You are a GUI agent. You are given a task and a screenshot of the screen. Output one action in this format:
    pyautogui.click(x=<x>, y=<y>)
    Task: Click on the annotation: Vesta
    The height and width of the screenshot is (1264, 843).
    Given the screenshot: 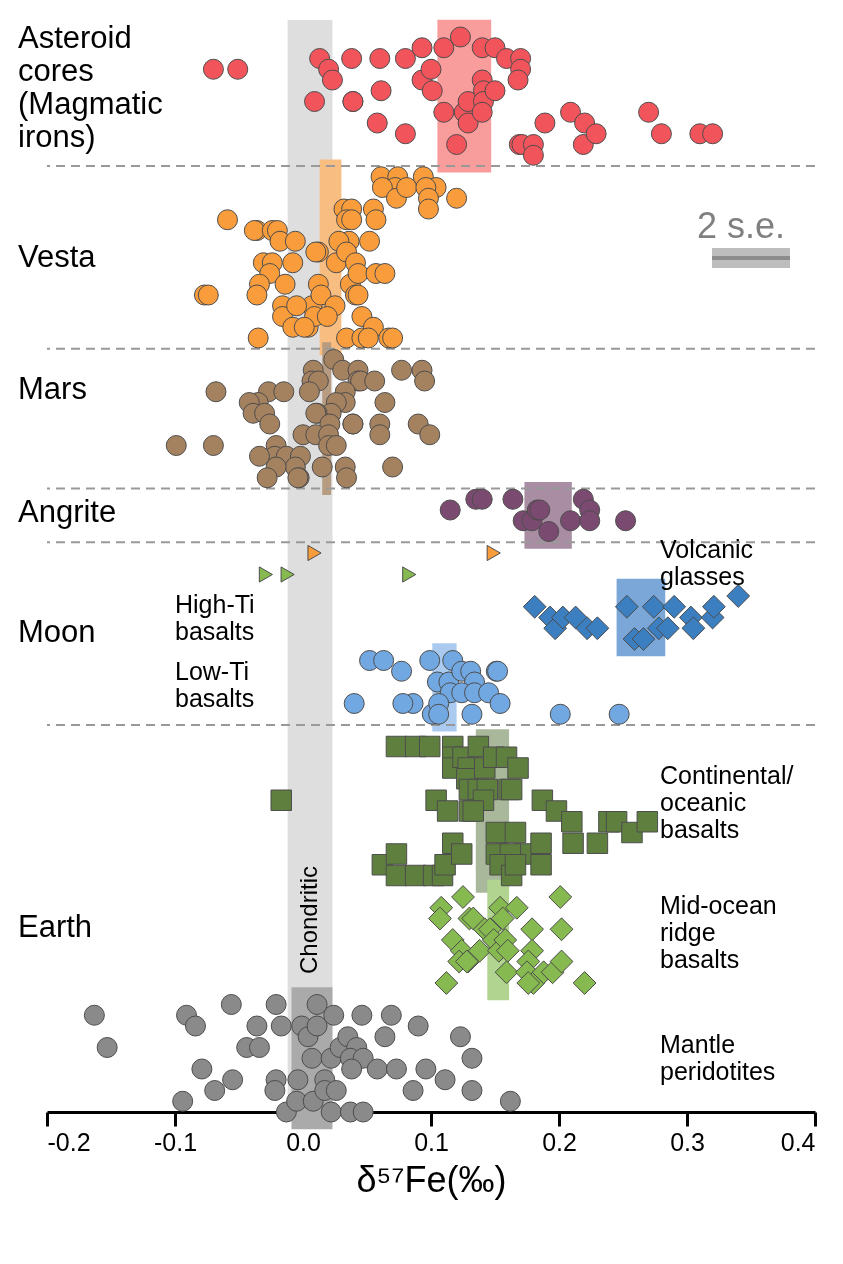 What is the action you would take?
    pyautogui.click(x=57, y=256)
    